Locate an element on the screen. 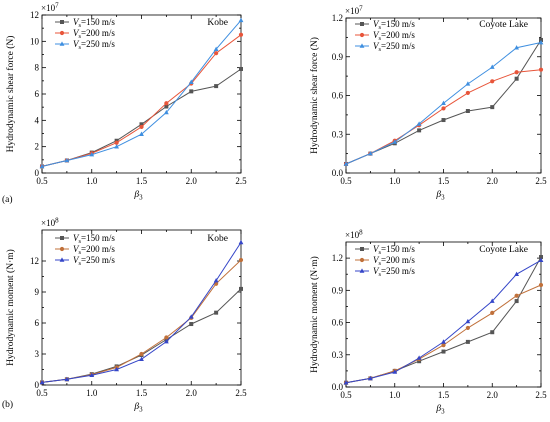 This screenshot has width=550, height=422. site-title: Kobe is located at coordinates (217, 23).